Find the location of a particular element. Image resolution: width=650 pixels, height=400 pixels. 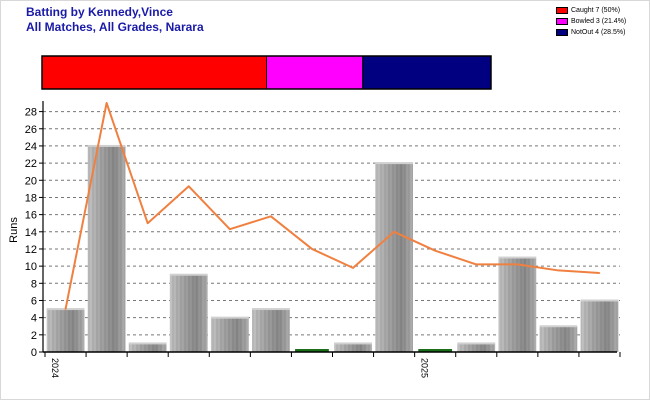

dismissal-bar-border is located at coordinates (266, 72).